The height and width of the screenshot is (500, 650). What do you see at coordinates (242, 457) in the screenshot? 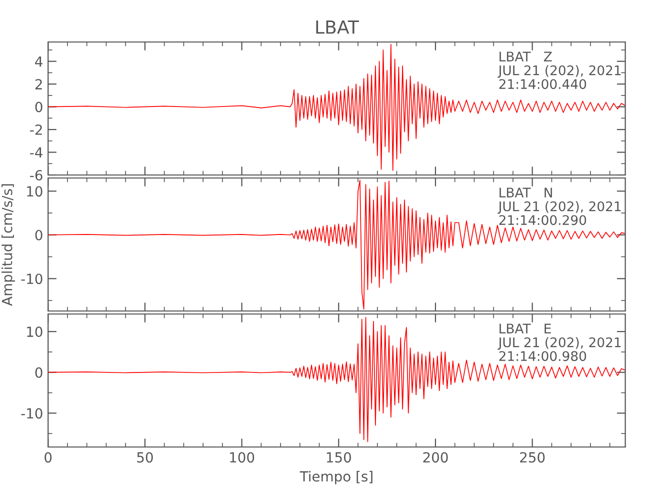
I see `x-tick-label: 100` at bounding box center [242, 457].